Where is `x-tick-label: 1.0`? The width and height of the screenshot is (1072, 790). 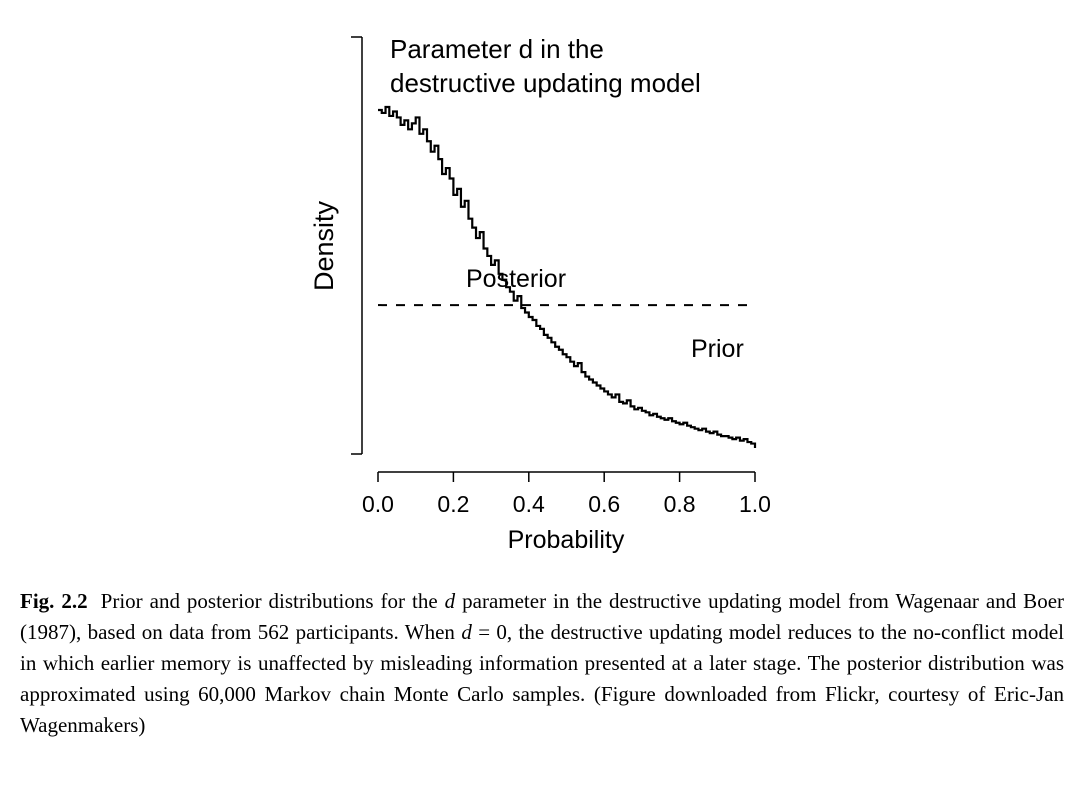 x-tick-label: 1.0 is located at coordinates (755, 504).